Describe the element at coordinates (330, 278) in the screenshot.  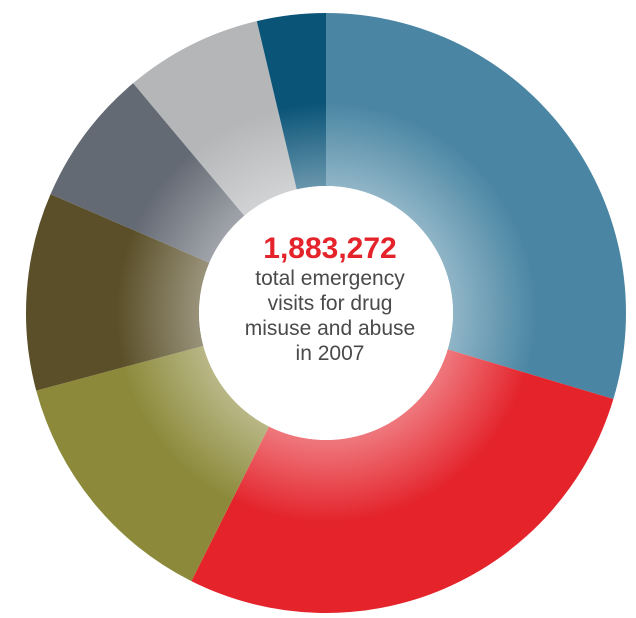
I see `center-text-line-1: total emergency` at that location.